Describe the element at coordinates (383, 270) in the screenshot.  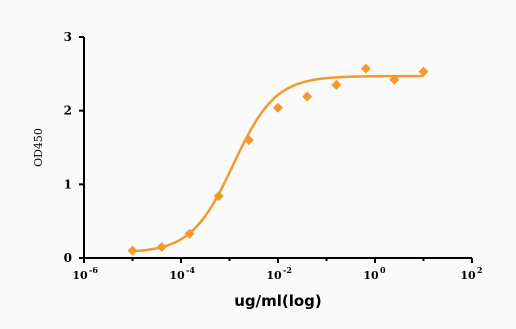
I see `x-tick-exponent: 0` at that location.